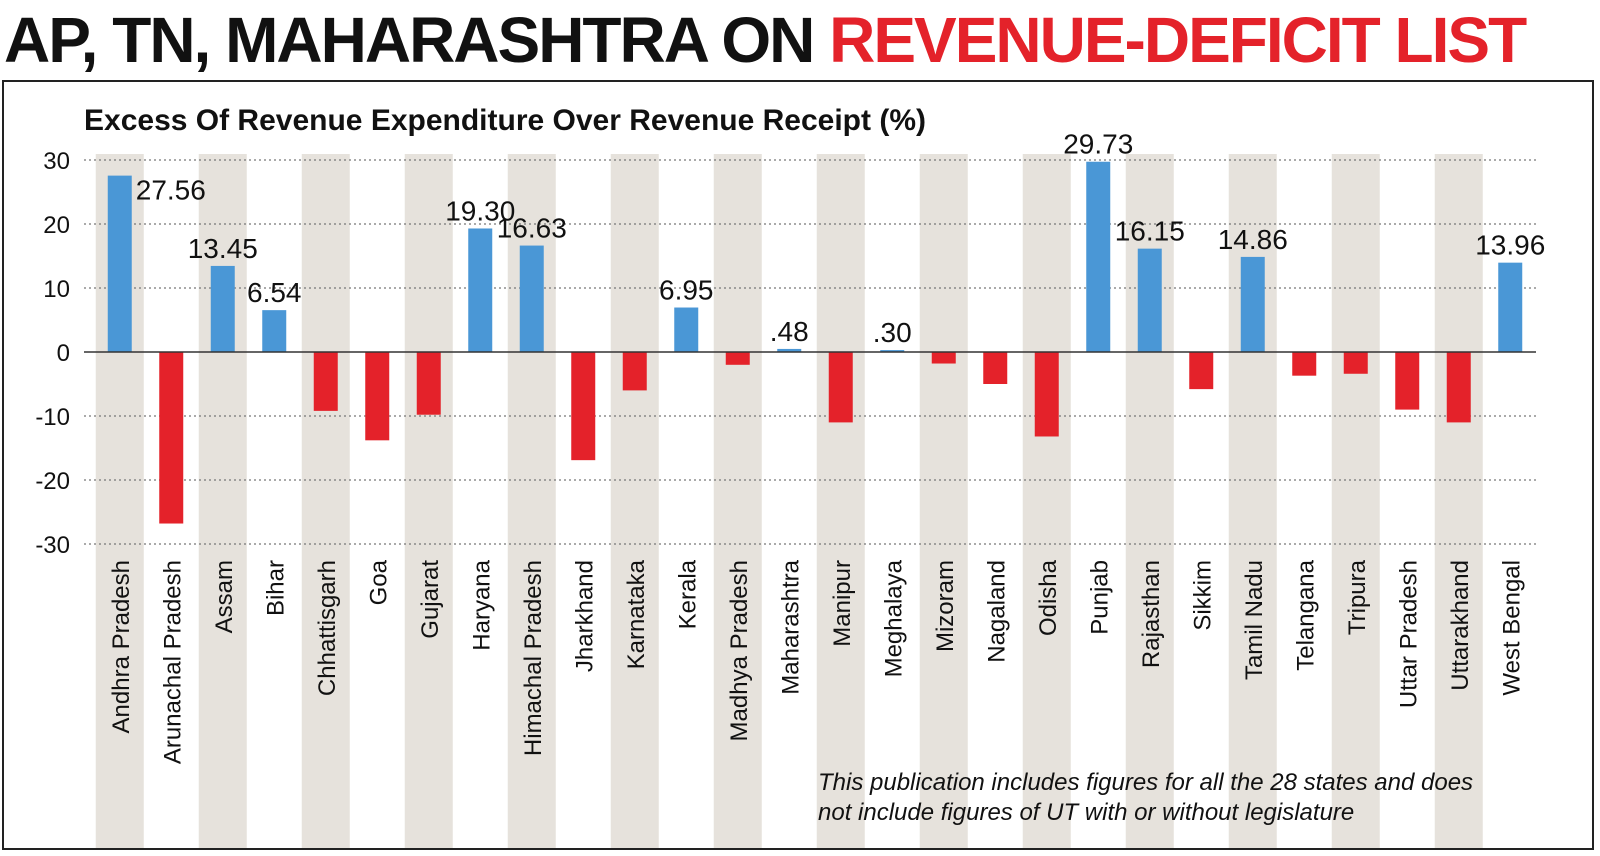 The image size is (1600, 856). Describe the element at coordinates (1151, 614) in the screenshot. I see `category-label: Rajasthan` at that location.